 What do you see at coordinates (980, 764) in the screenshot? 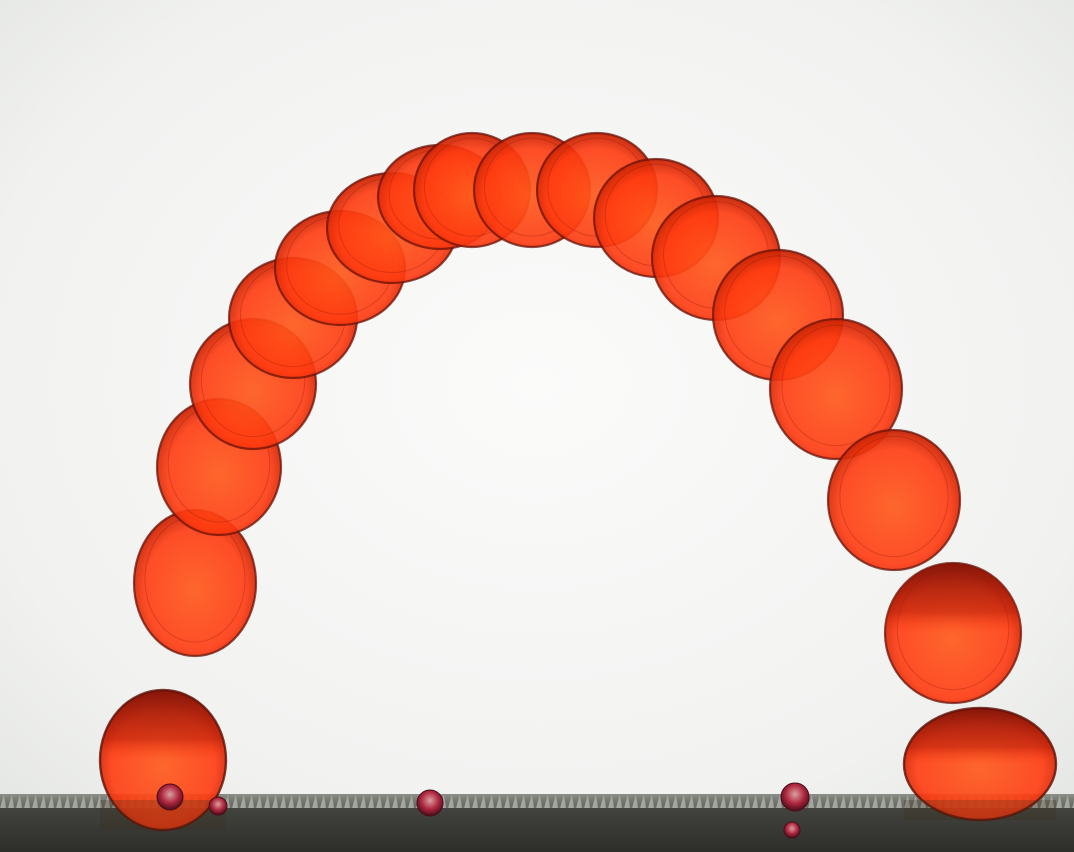
I see `landed-droplet-right` at bounding box center [980, 764].